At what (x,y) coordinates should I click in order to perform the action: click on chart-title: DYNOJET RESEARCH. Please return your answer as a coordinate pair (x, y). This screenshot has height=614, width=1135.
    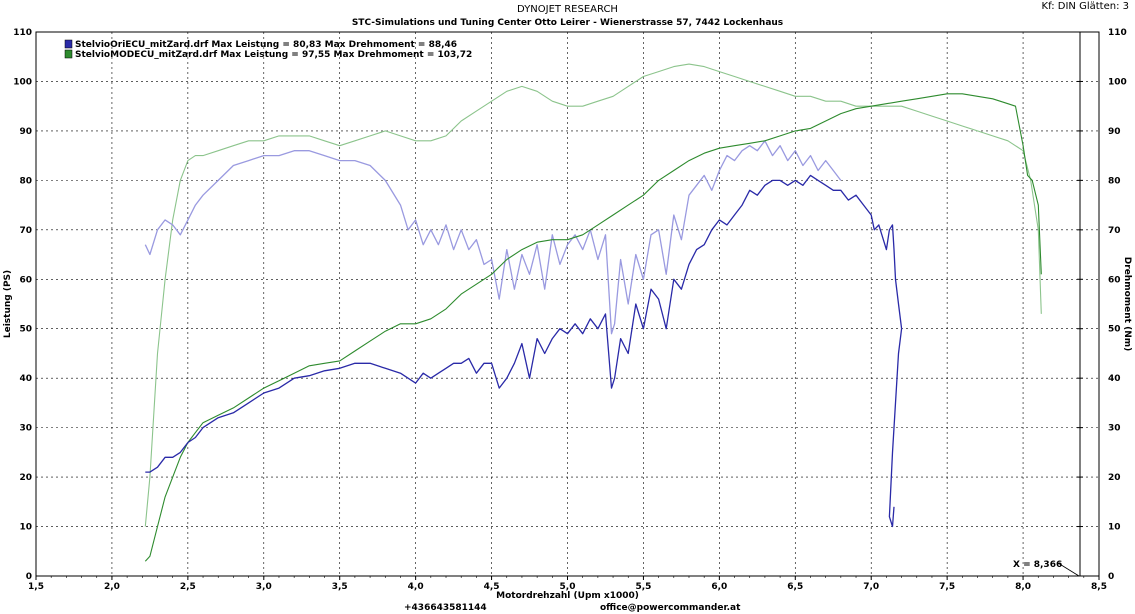
    Looking at the image, I should click on (567, 9).